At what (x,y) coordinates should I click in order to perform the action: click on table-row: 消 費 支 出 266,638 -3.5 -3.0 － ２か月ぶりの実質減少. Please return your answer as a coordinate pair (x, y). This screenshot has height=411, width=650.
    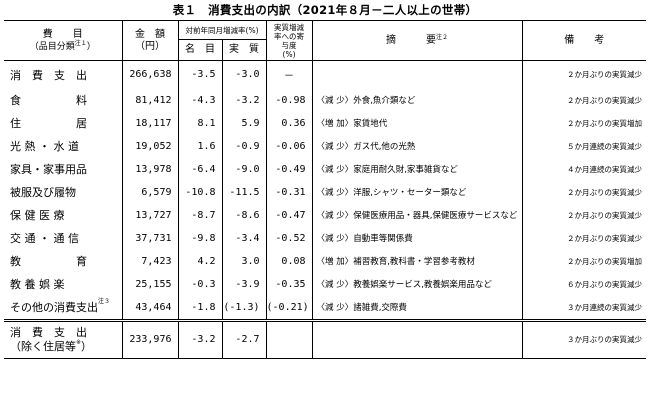
    Looking at the image, I should click on (325, 74).